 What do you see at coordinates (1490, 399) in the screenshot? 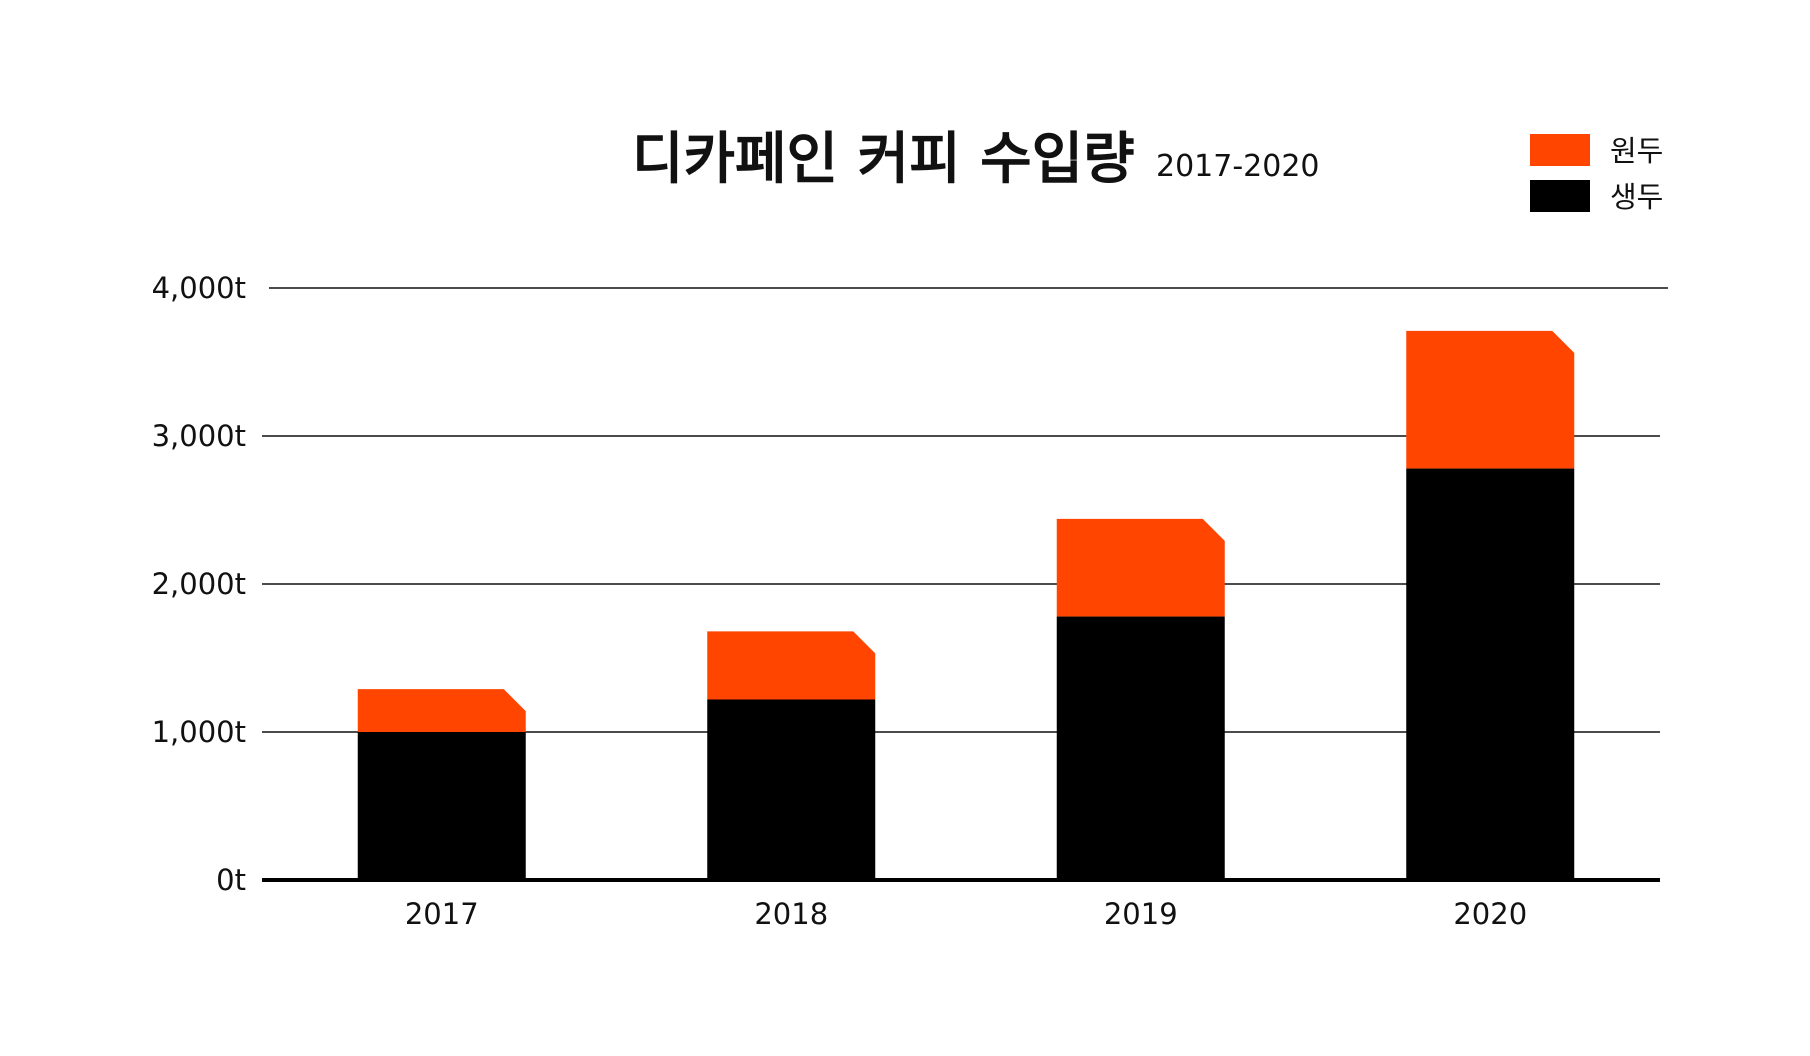
I see `bar-segment-원두-2020` at bounding box center [1490, 399].